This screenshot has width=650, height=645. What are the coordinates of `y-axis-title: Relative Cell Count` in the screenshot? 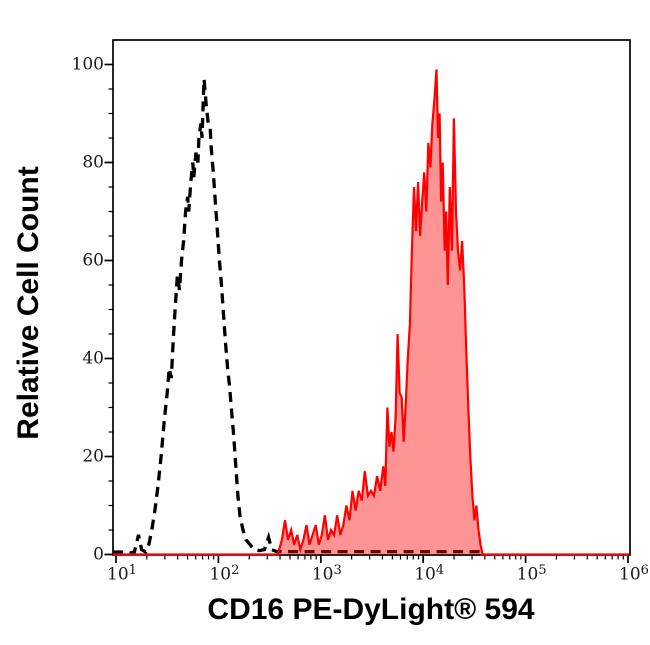 It's located at (28, 303).